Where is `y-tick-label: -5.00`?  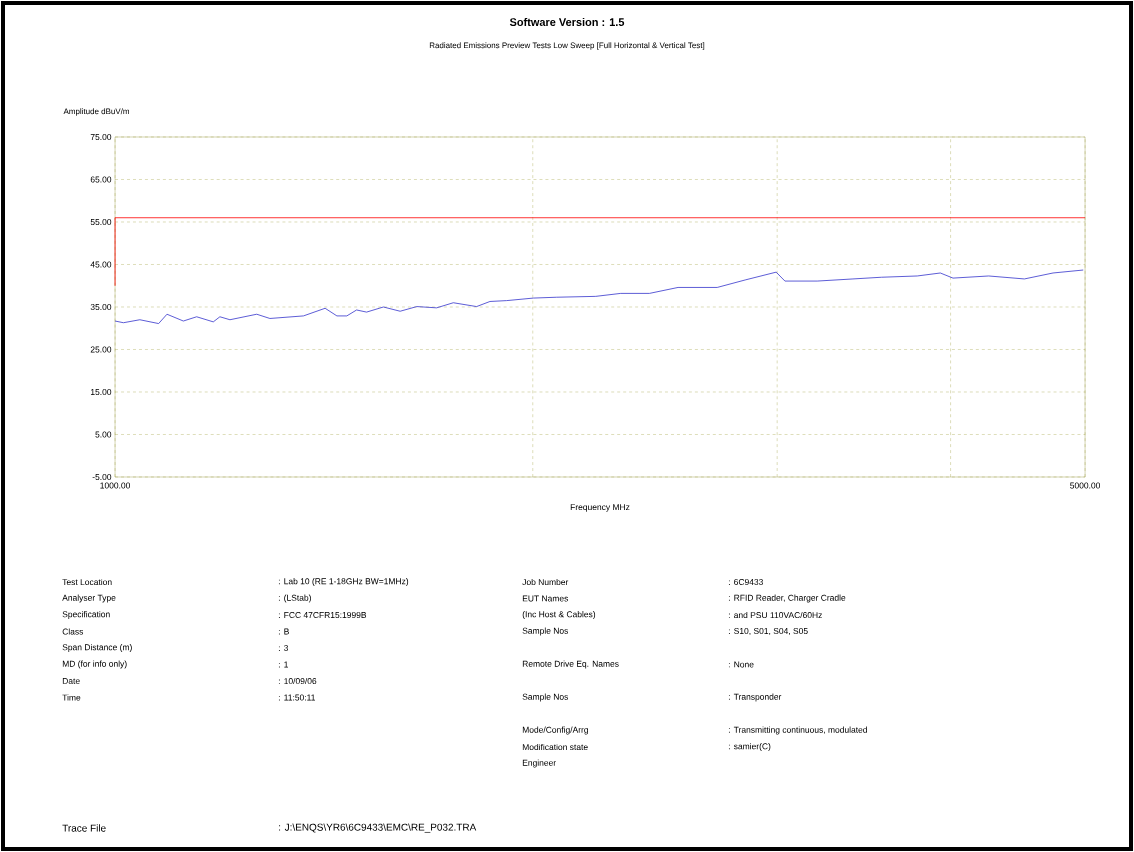 y-tick-label: -5.00 is located at coordinates (102, 477).